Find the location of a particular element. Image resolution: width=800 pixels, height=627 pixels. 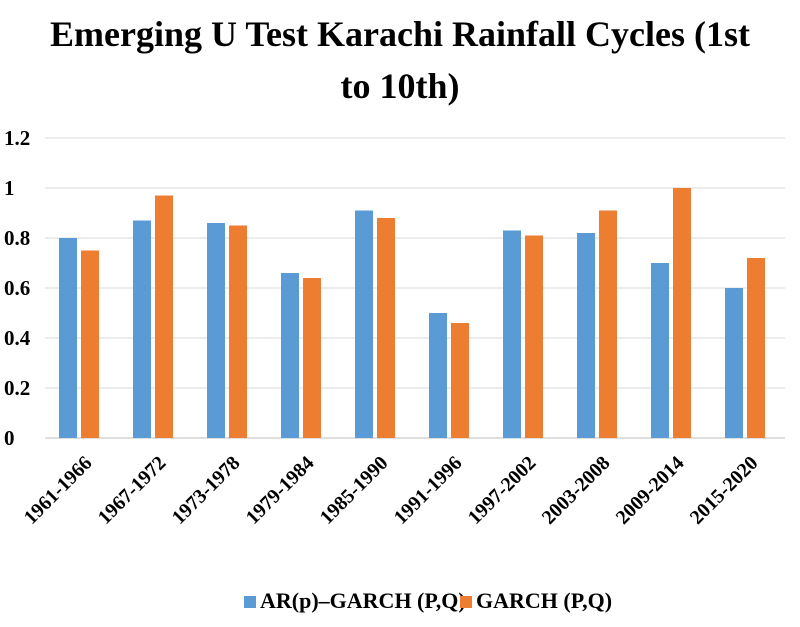

y-tick-label: 1 is located at coordinates (9, 188).